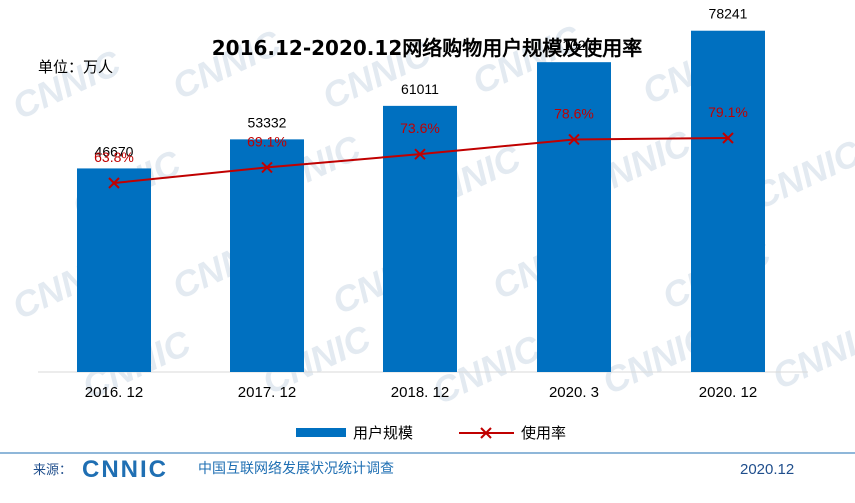 The height and width of the screenshot is (503, 855). What do you see at coordinates (114, 151) in the screenshot?
I see `bar-value-label: 46670` at bounding box center [114, 151].